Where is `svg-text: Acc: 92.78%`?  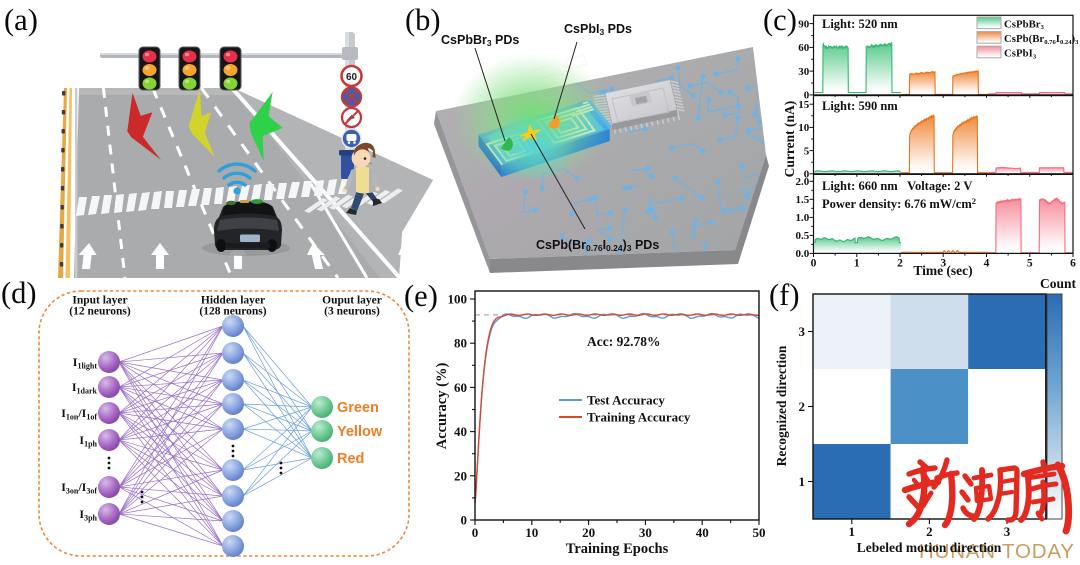 svg-text: Acc: 92.78% is located at coordinates (623, 341).